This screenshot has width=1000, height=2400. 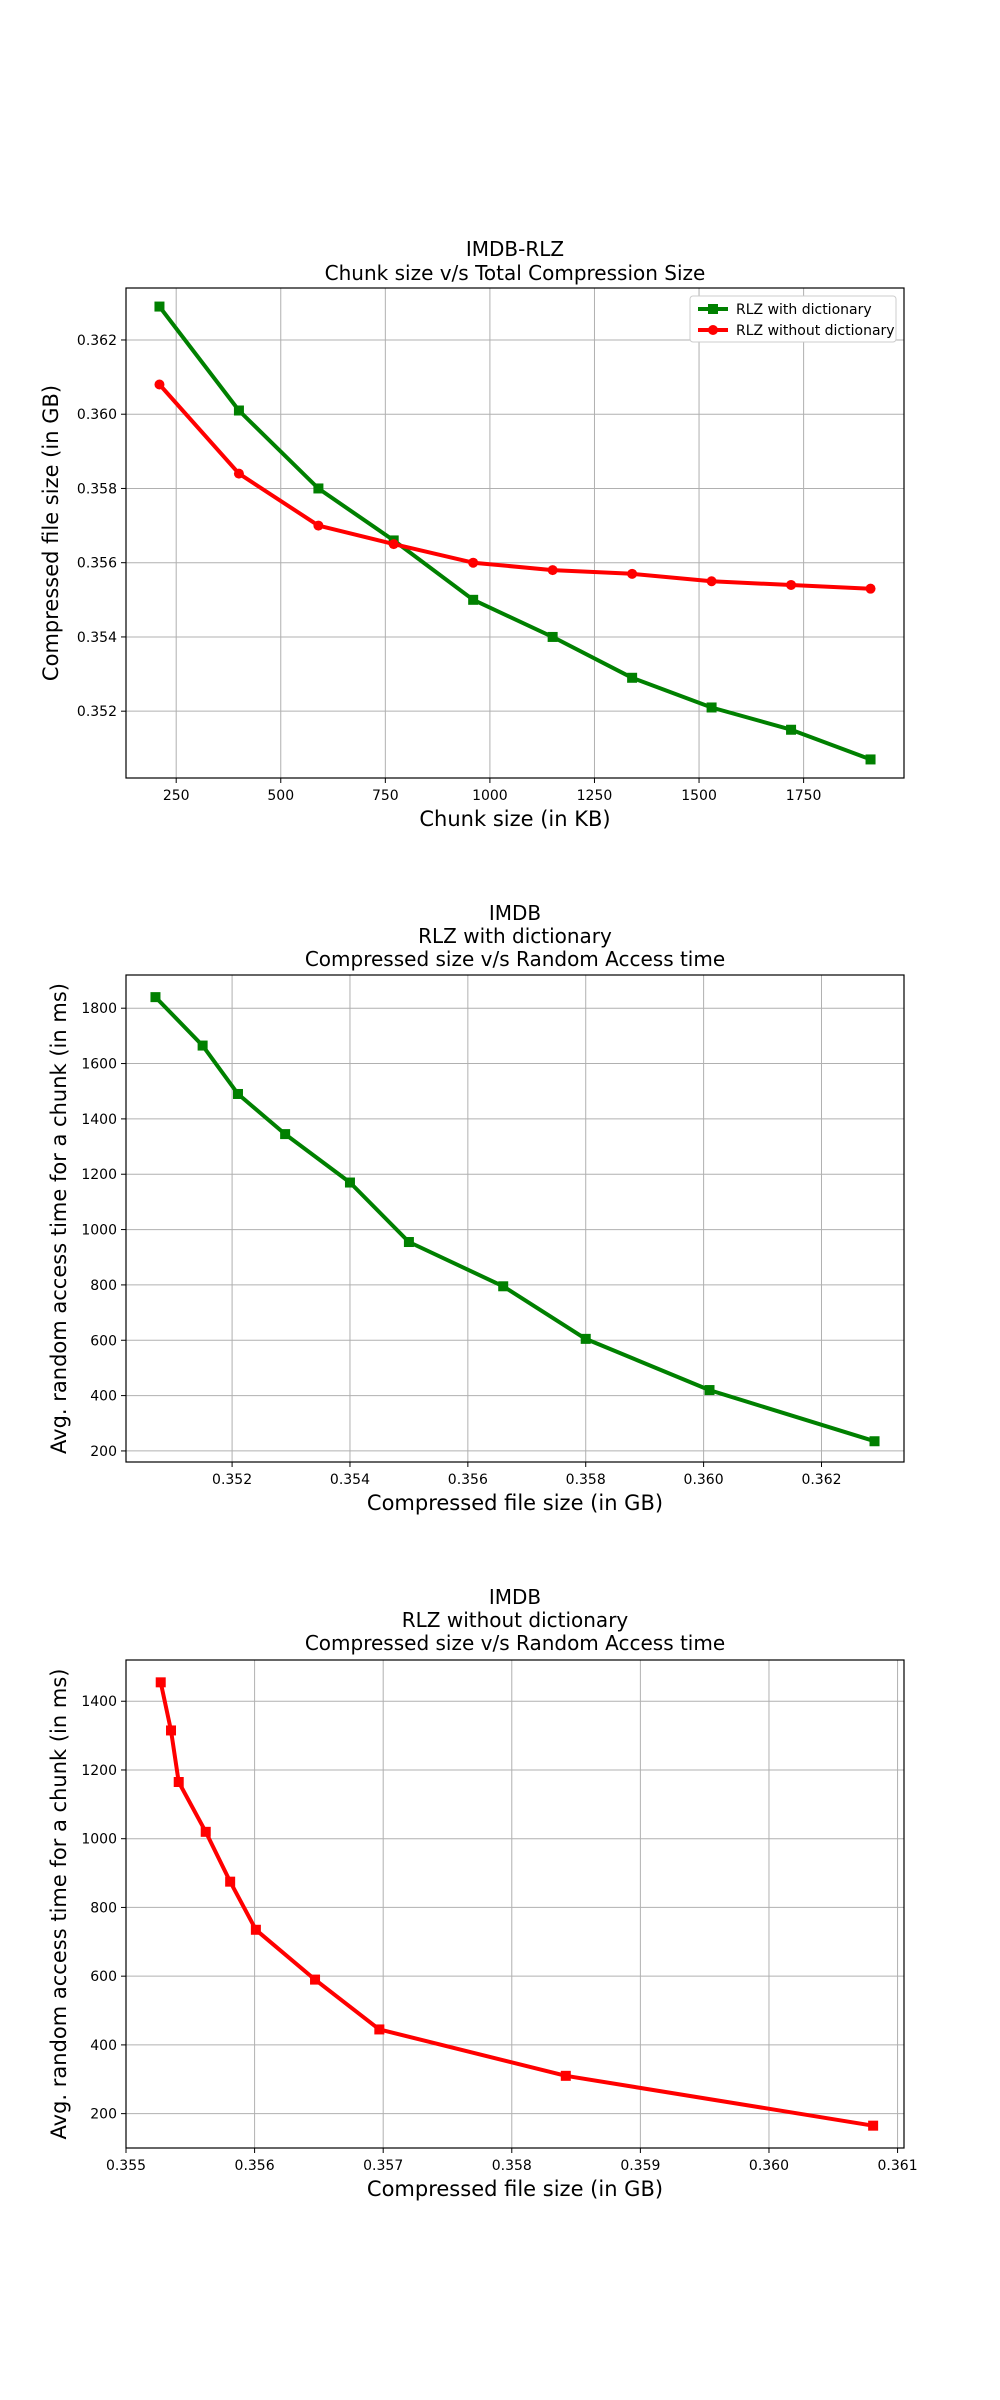 What do you see at coordinates (99, 1231) in the screenshot?
I see `y-tick-label: 1000` at bounding box center [99, 1231].